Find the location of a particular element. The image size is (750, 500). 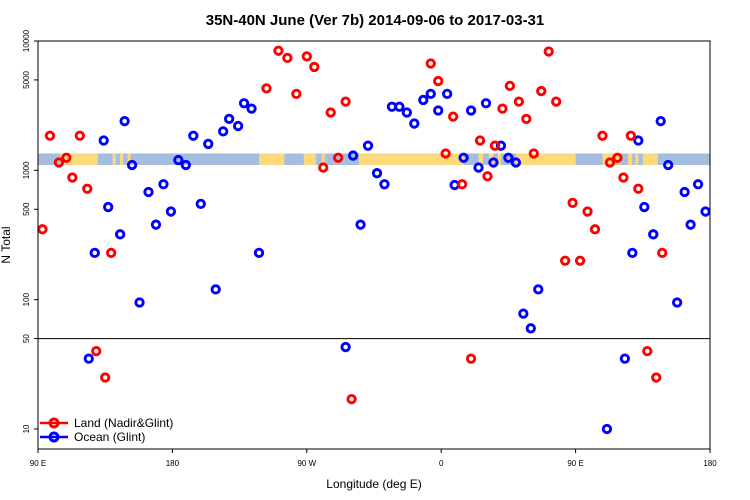

legend-label-land: Land (Nadir&Glint) is located at coordinates (123, 423).